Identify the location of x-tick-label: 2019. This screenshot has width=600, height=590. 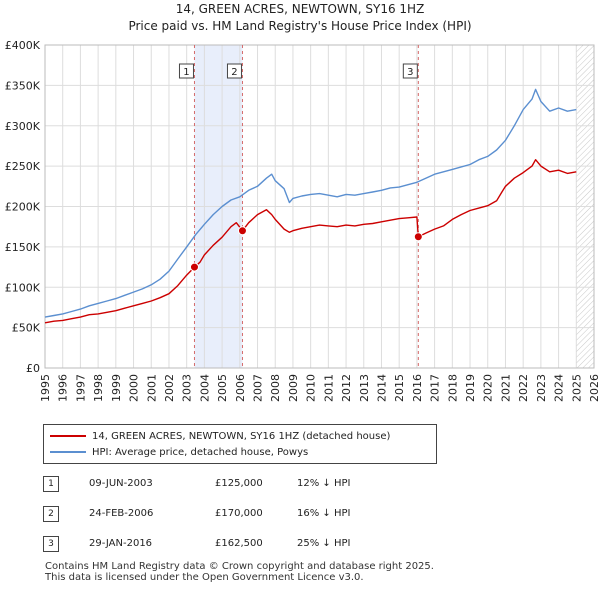
(470, 388).